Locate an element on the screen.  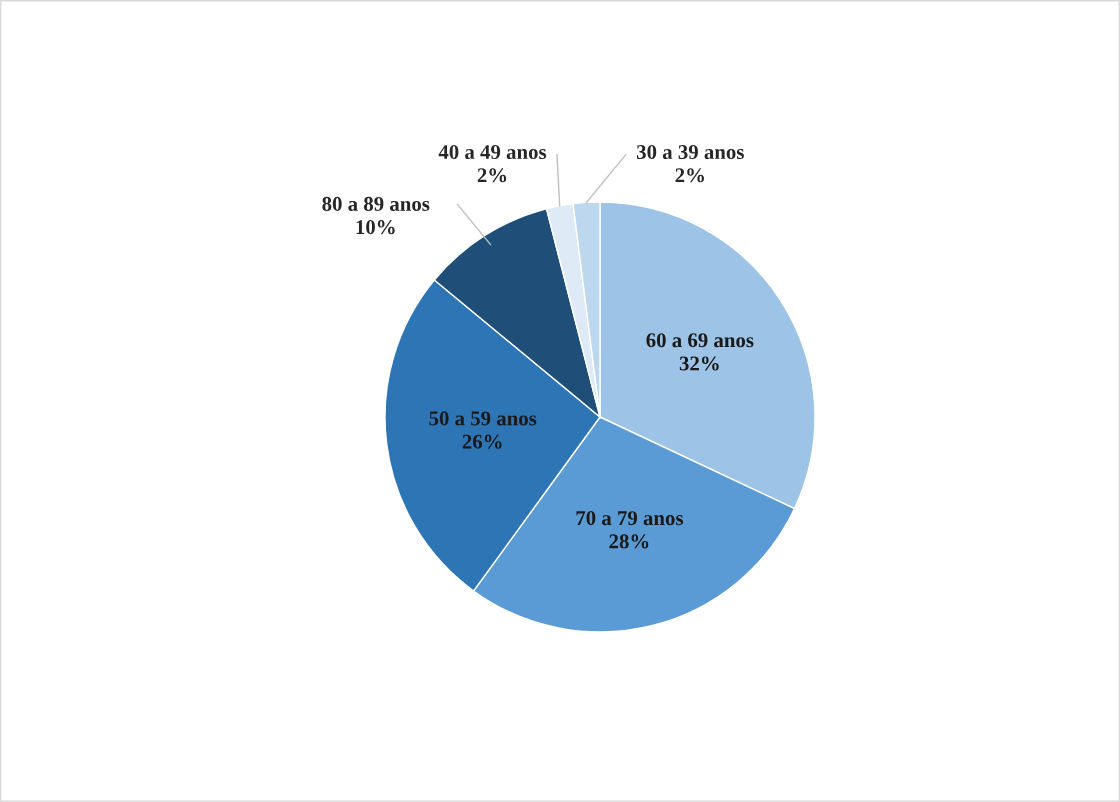
data-label: 10% is located at coordinates (375, 227).